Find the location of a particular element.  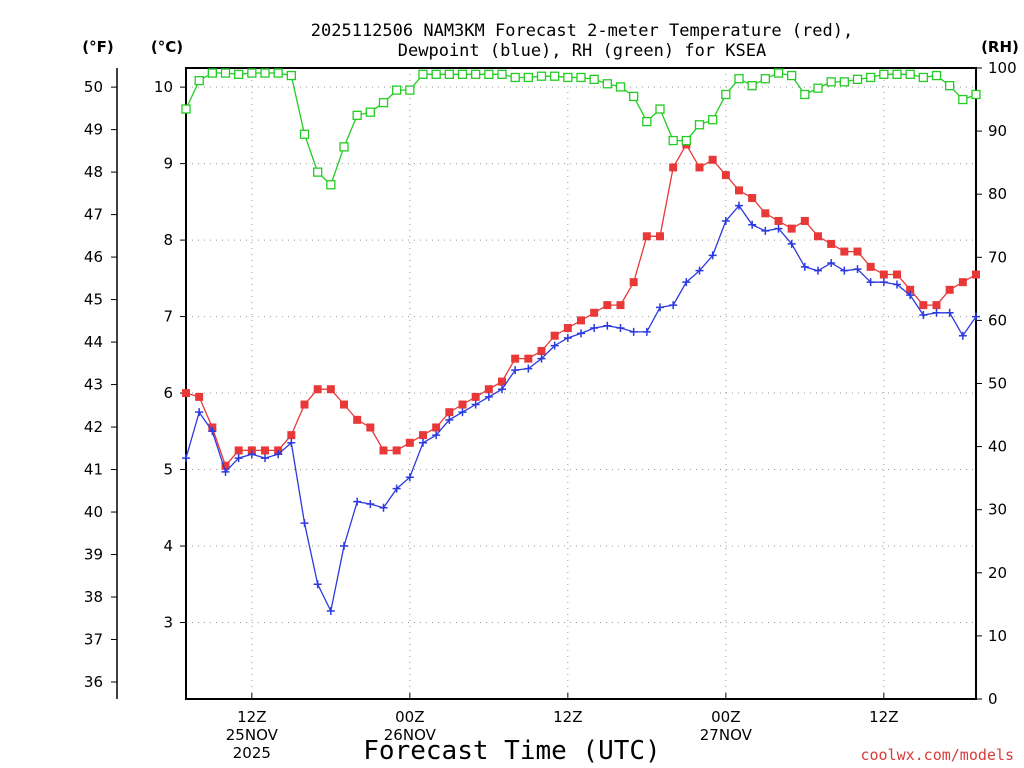

x-tick-label: 26NOV is located at coordinates (410, 735).